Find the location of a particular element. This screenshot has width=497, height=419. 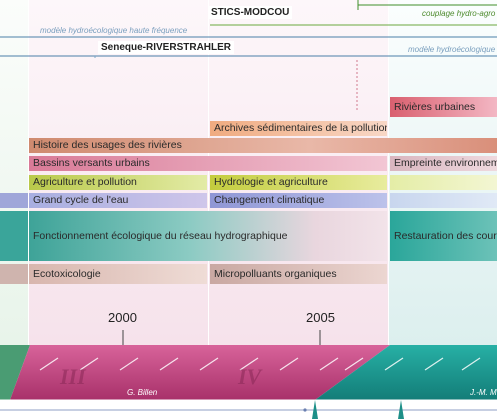

bar-bassins: Bassins versants urbains is located at coordinates (208, 163).